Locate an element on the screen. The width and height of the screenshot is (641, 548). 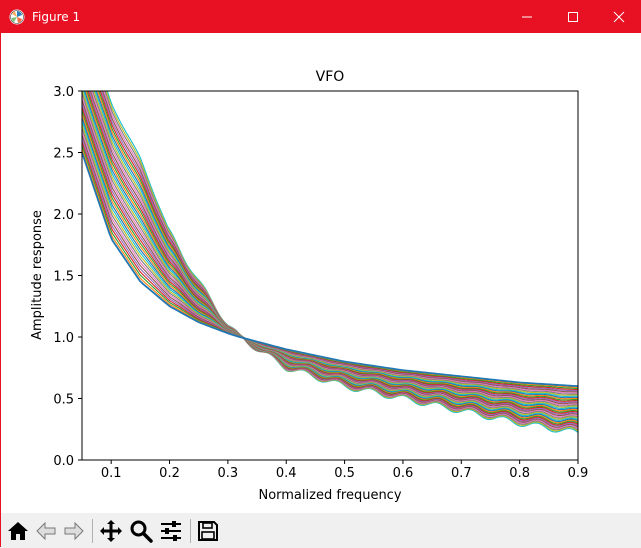
configure-subplots-icon is located at coordinates (171, 531).